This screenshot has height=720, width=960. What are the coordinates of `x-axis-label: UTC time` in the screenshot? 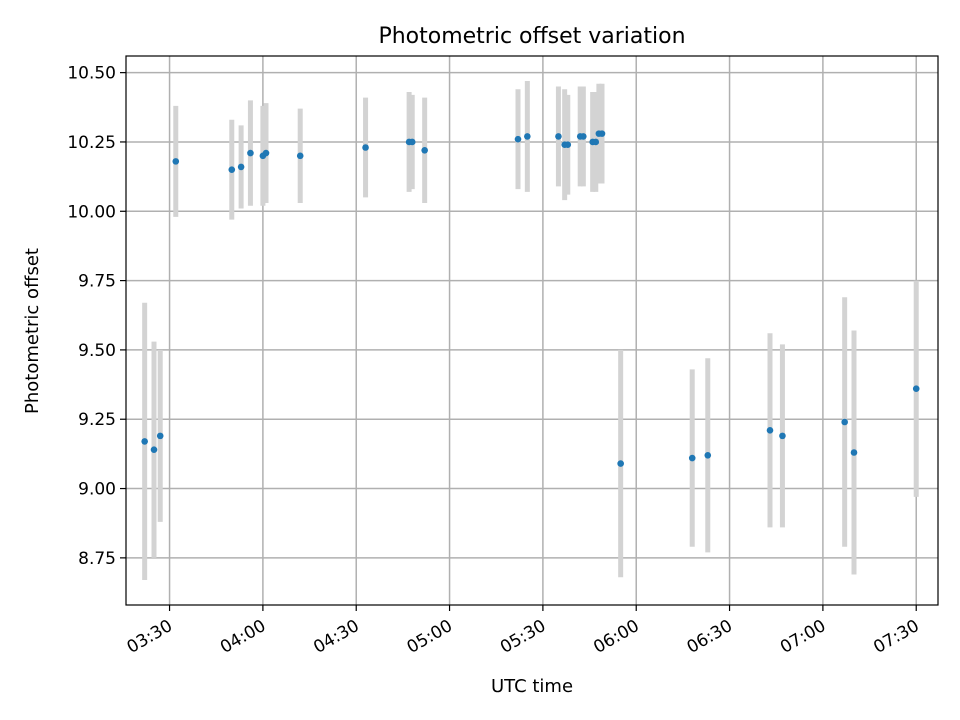 It's located at (532, 686).